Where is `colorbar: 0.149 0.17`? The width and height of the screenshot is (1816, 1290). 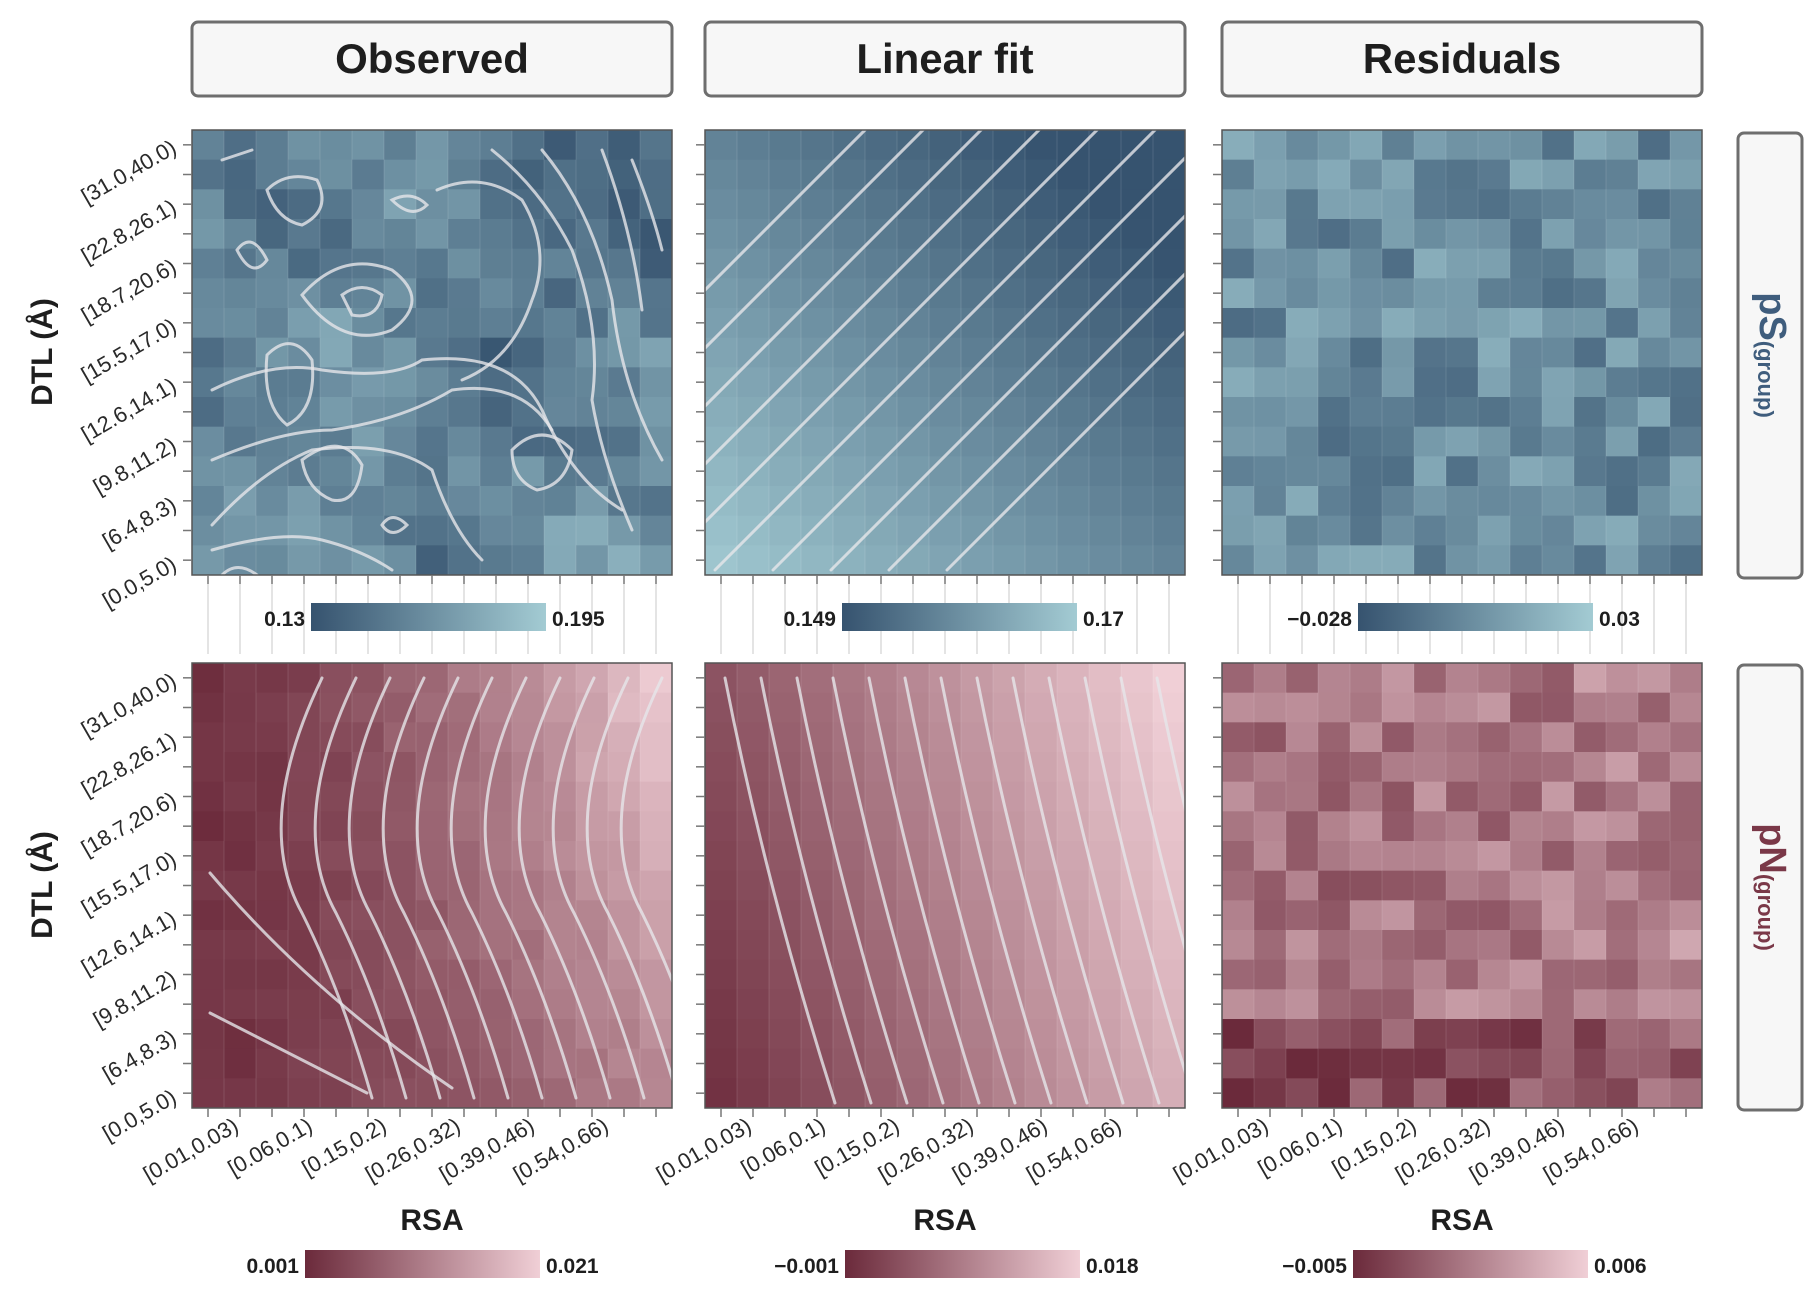 colorbar: 0.149 0.17 is located at coordinates (953, 617).